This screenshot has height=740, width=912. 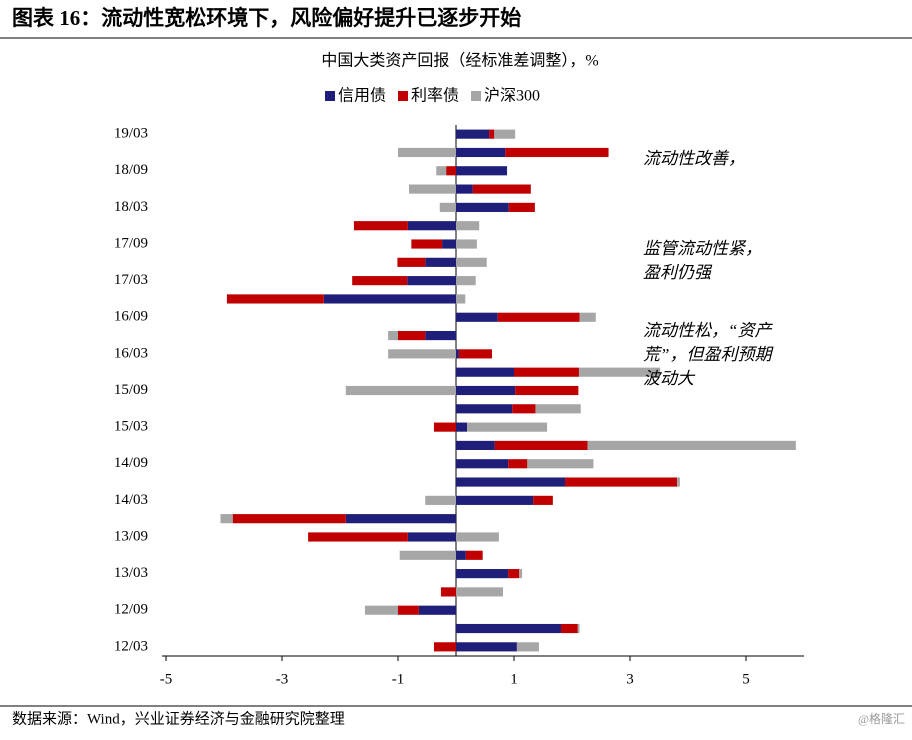 What do you see at coordinates (459, 61) in the screenshot?
I see `chart-title: 中国大类资产回报（经标准差调整），%` at bounding box center [459, 61].